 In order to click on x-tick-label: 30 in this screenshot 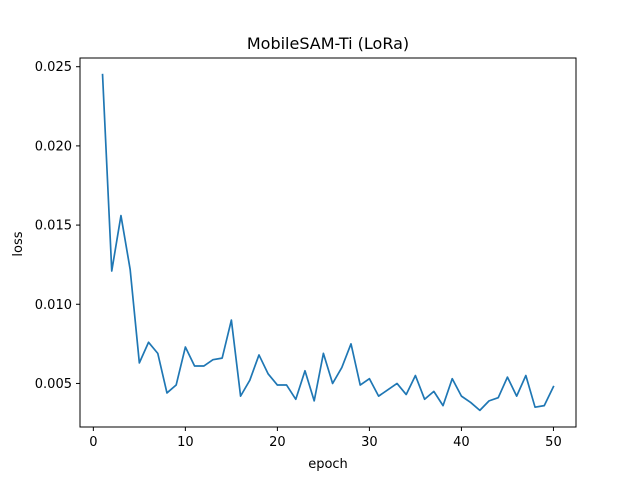, I will do `click(369, 442)`.